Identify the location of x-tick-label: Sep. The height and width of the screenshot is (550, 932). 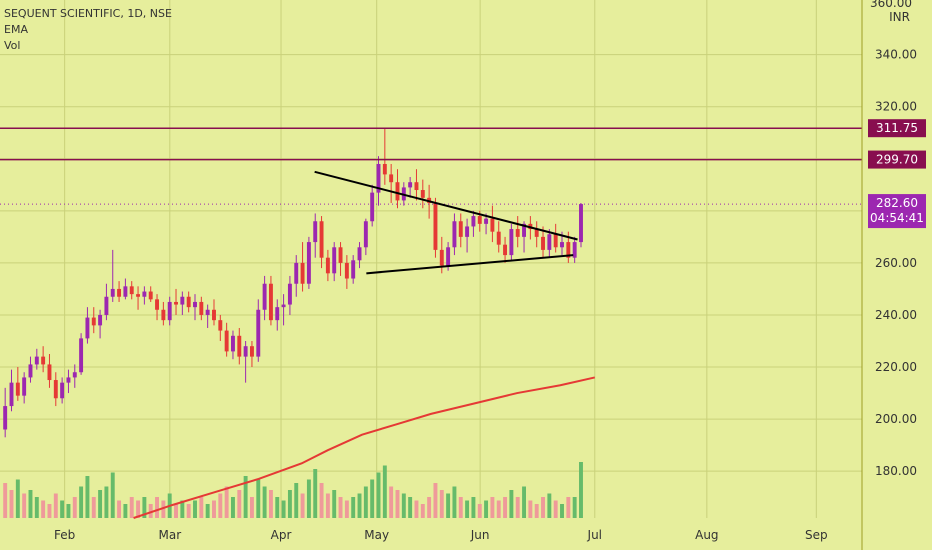
(816, 535).